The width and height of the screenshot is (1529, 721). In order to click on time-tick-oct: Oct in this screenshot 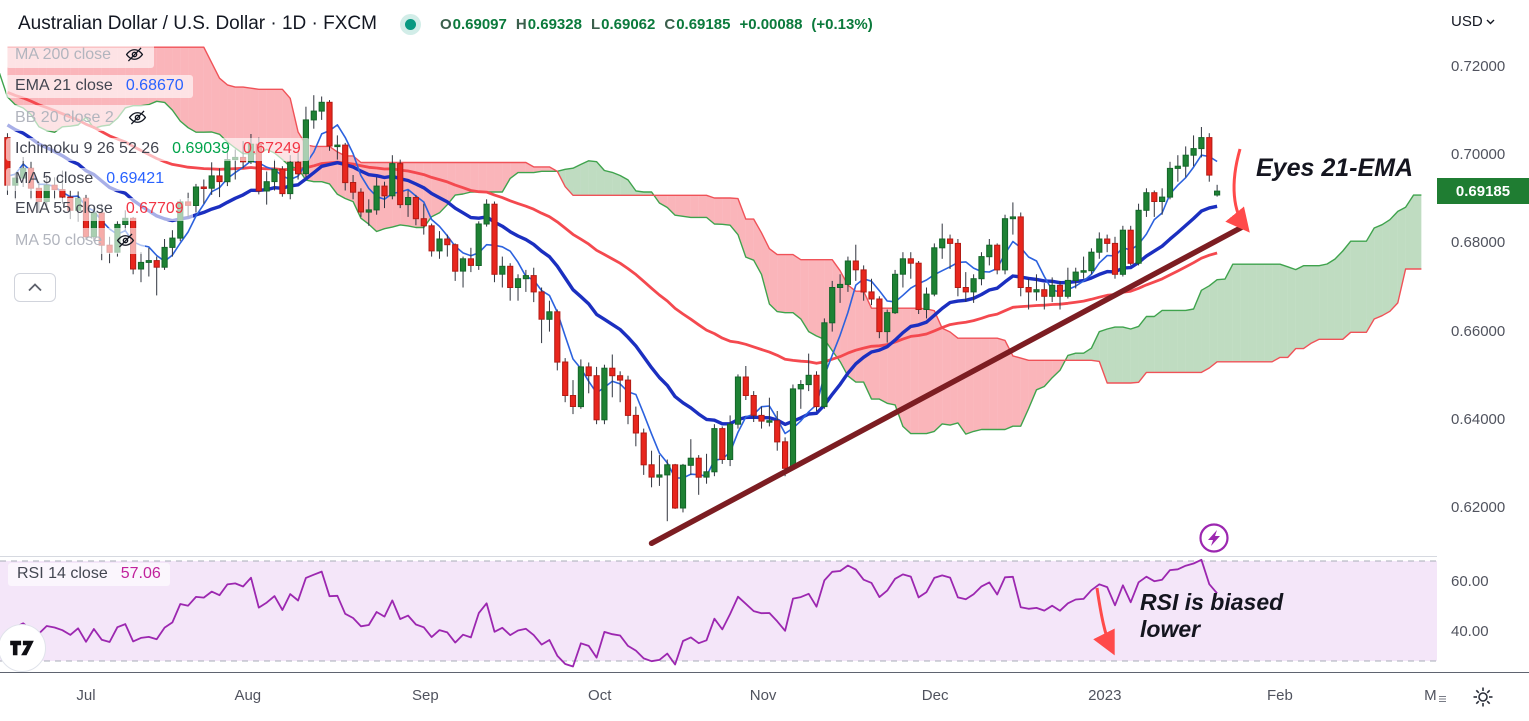, I will do `click(600, 695)`.